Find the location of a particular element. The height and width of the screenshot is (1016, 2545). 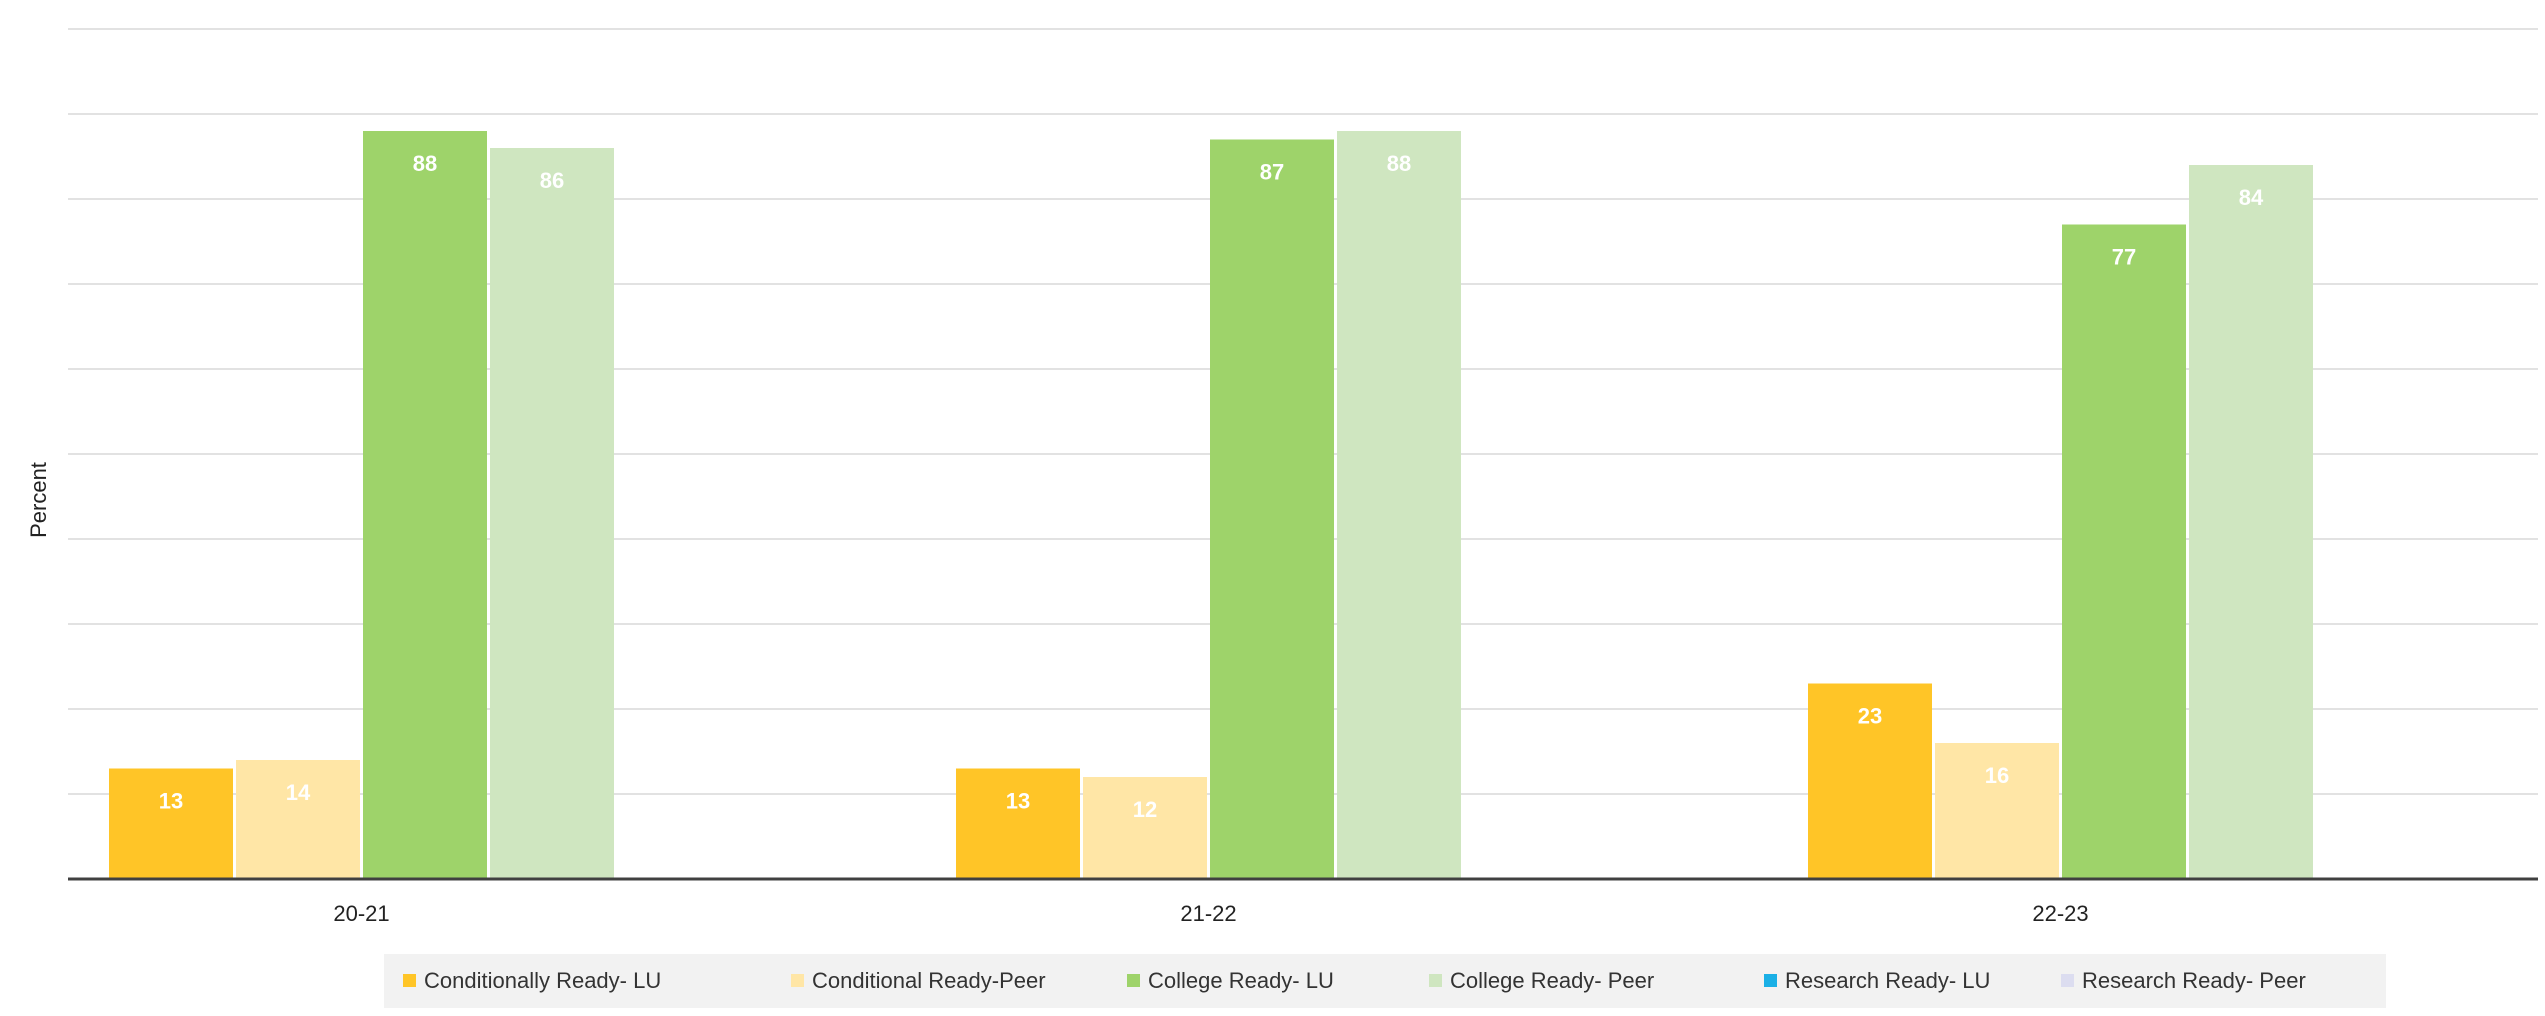

legend-item: College Ready- LU is located at coordinates (1230, 980).